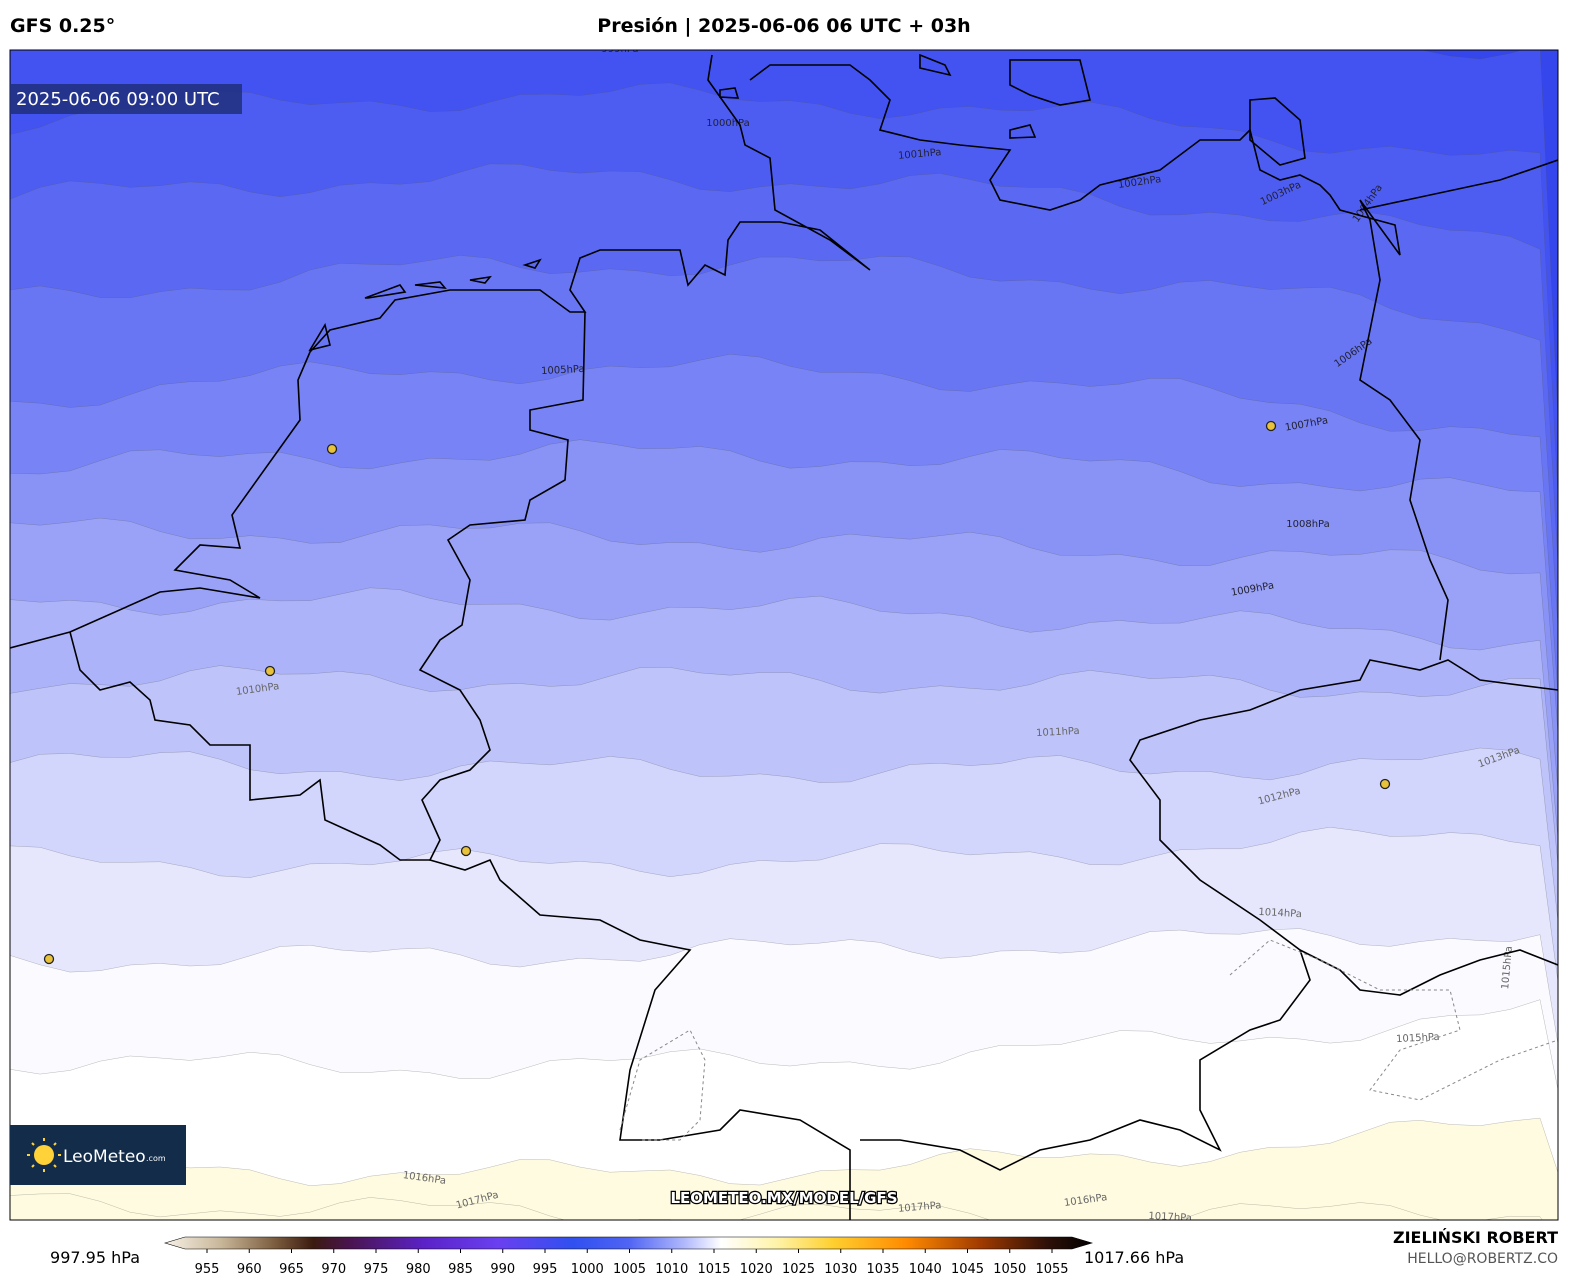  I want to click on contour-label: 1005hPa, so click(563, 370).